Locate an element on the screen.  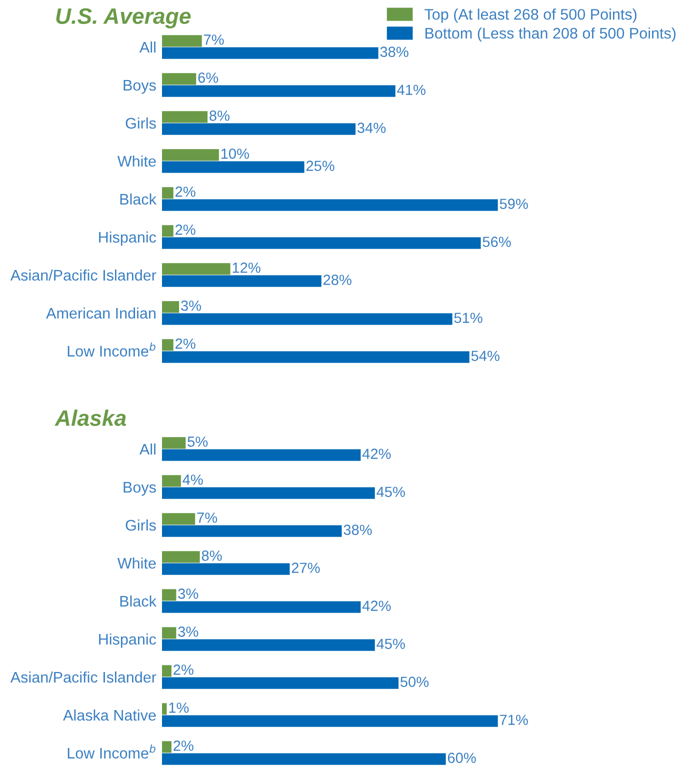
y-tick-label: American Indian is located at coordinates (101, 313).